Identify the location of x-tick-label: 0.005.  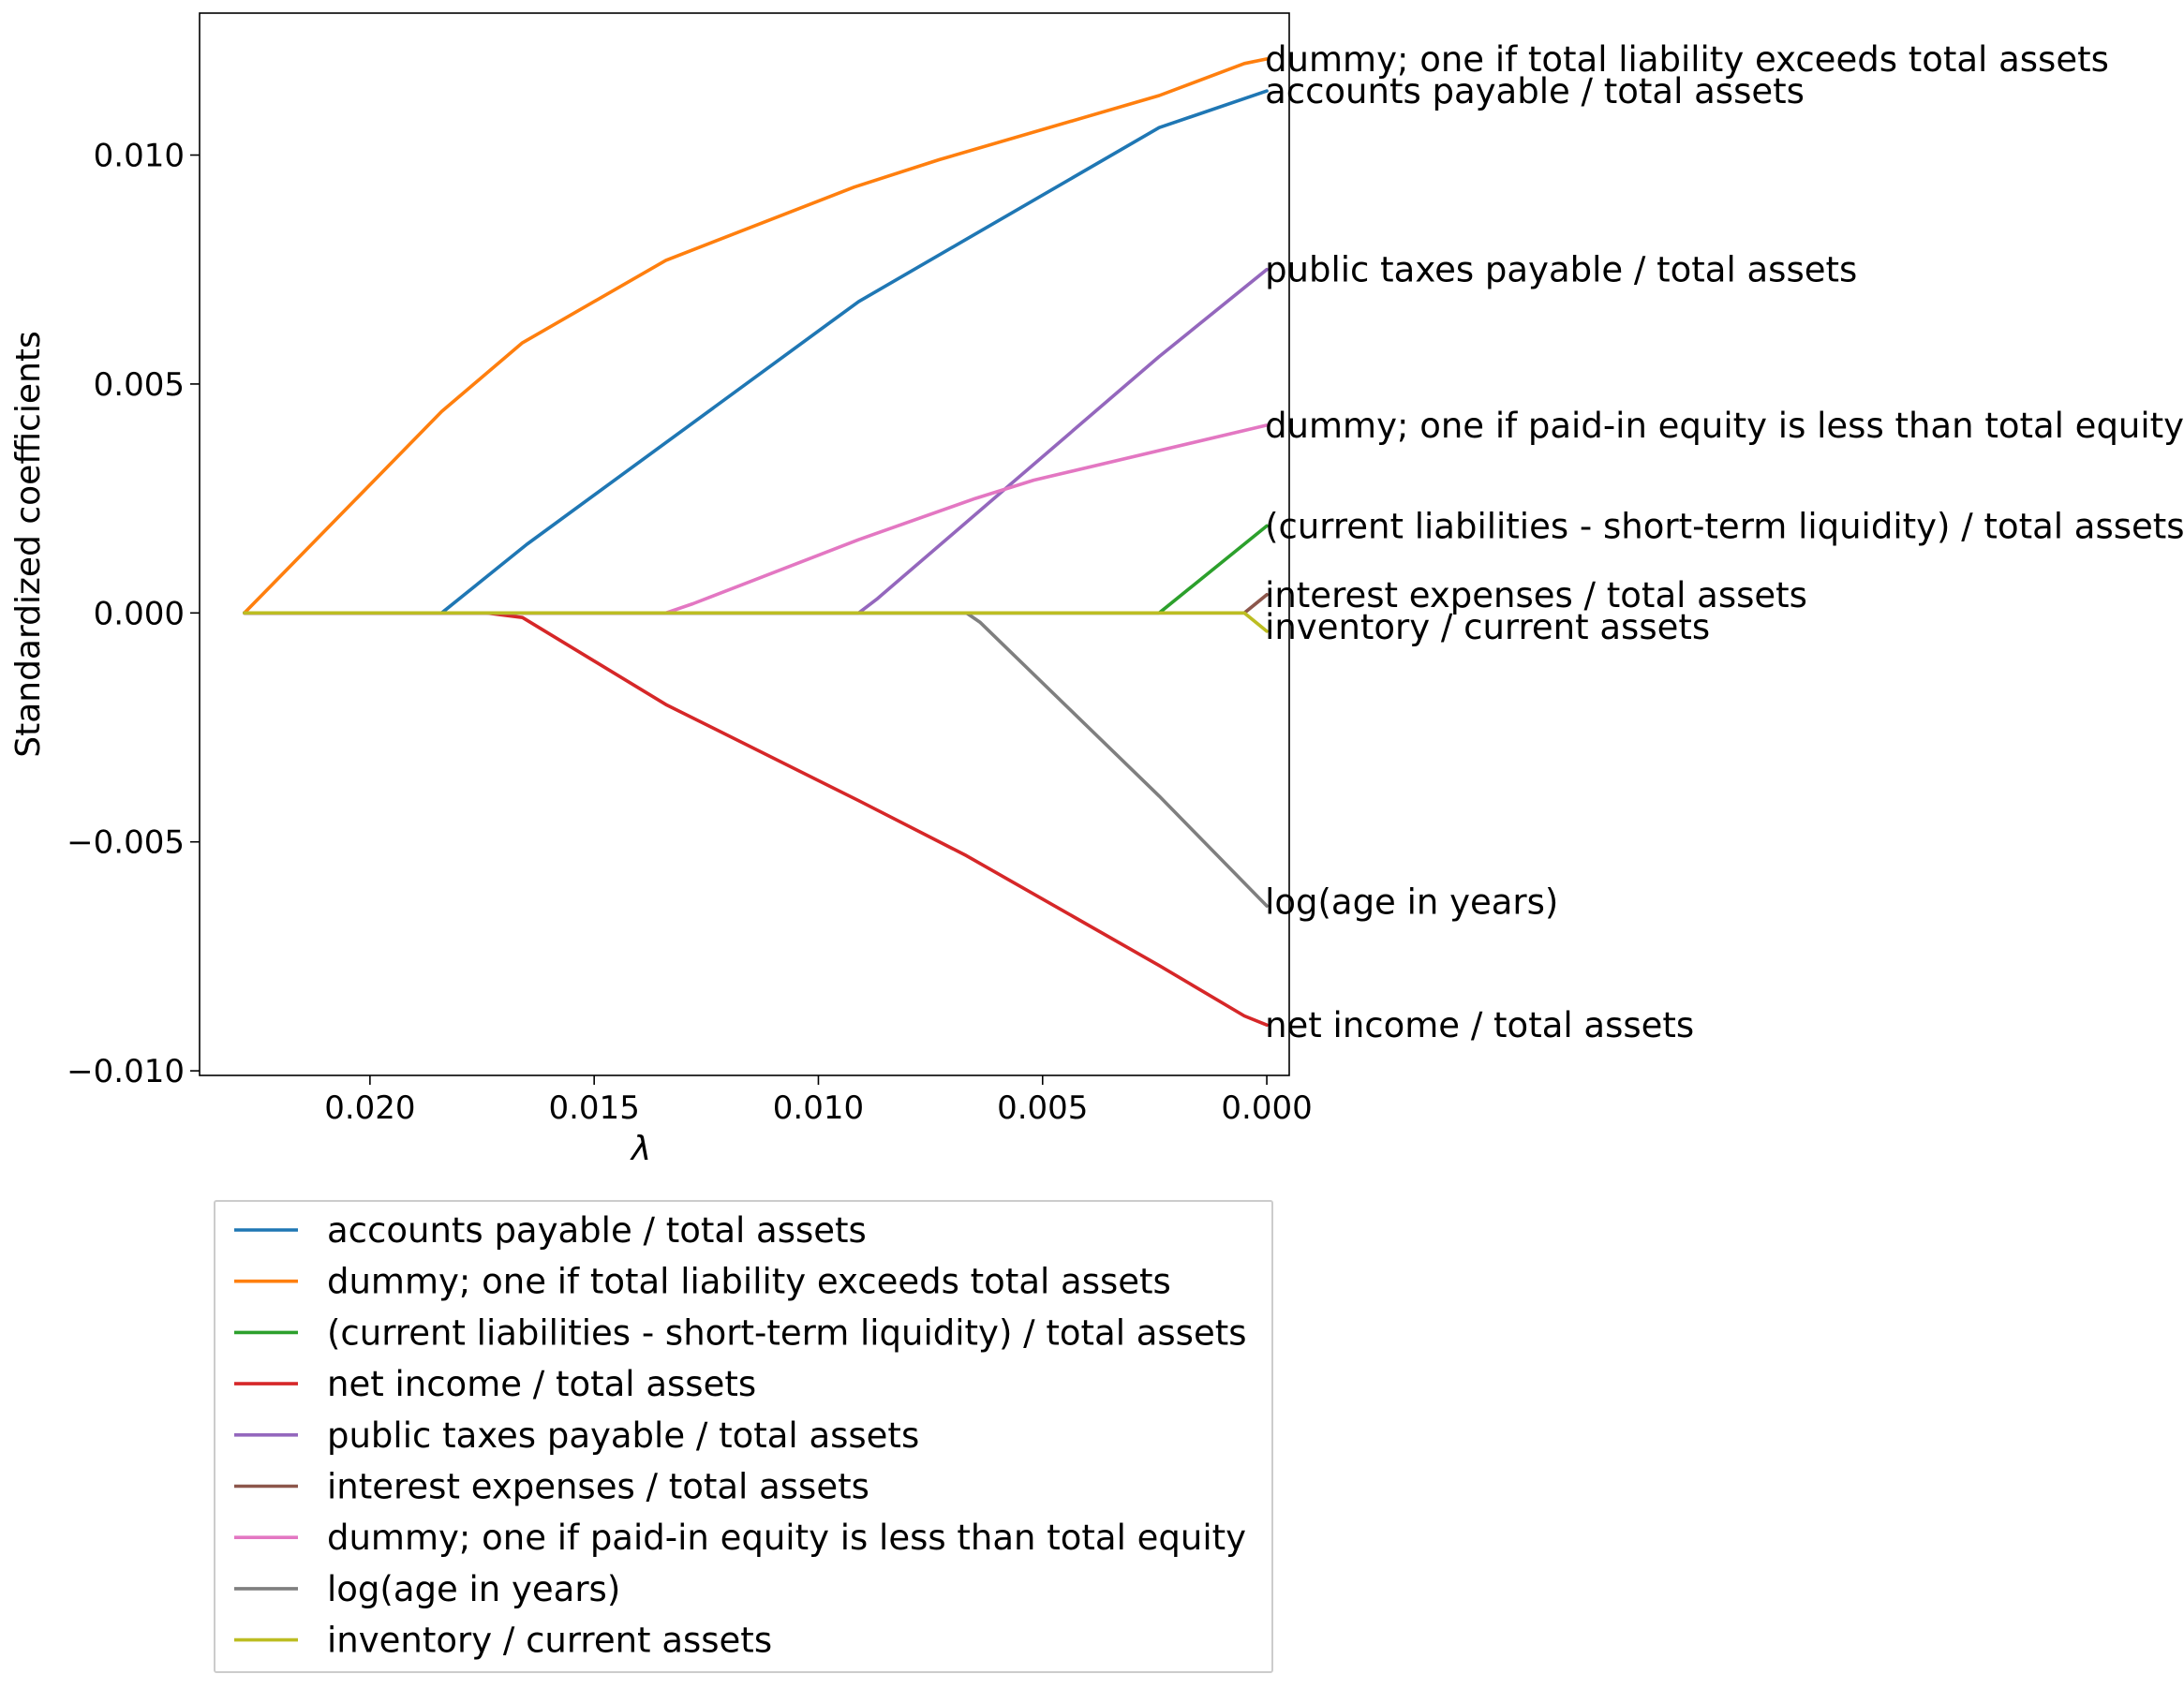
(1042, 1108).